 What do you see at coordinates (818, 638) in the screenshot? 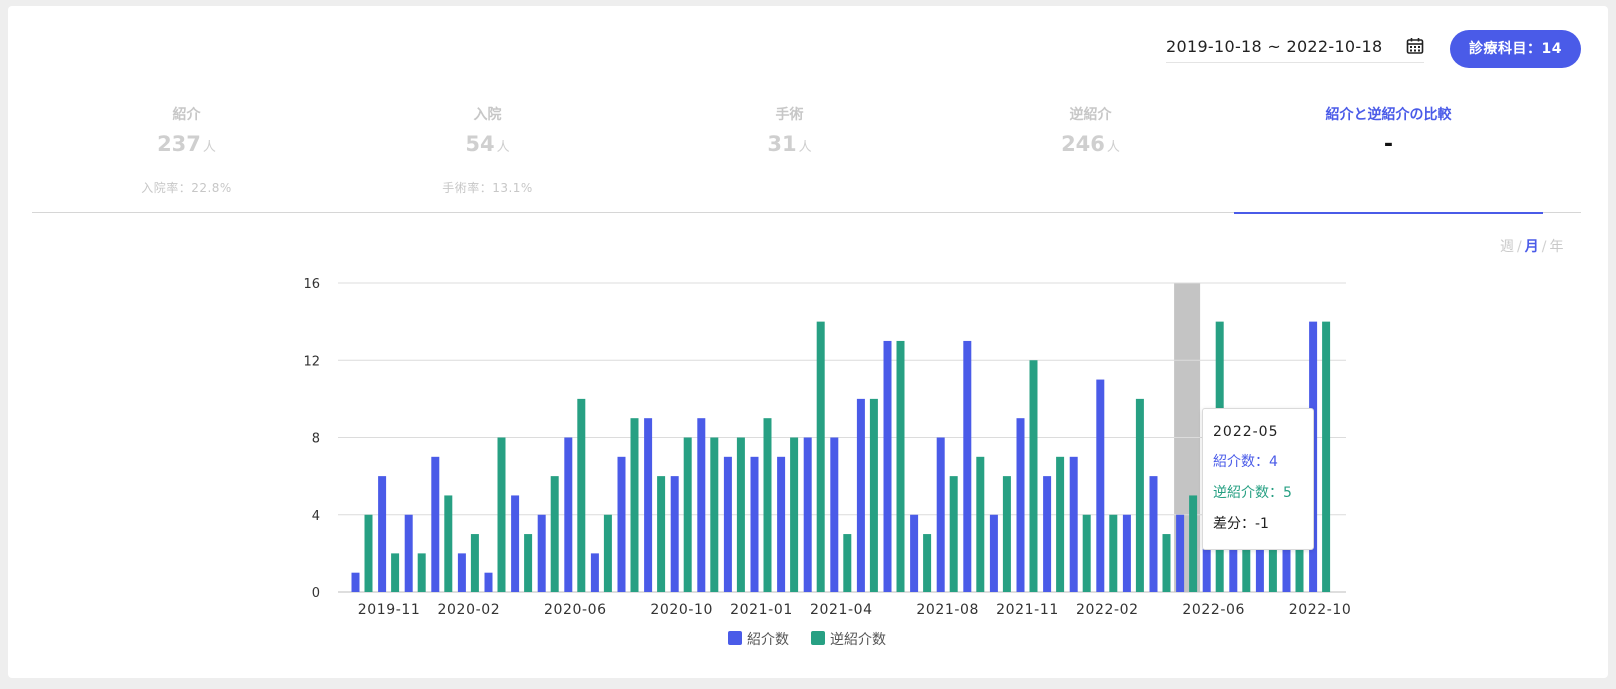
I see `legend-swatch-reverse` at bounding box center [818, 638].